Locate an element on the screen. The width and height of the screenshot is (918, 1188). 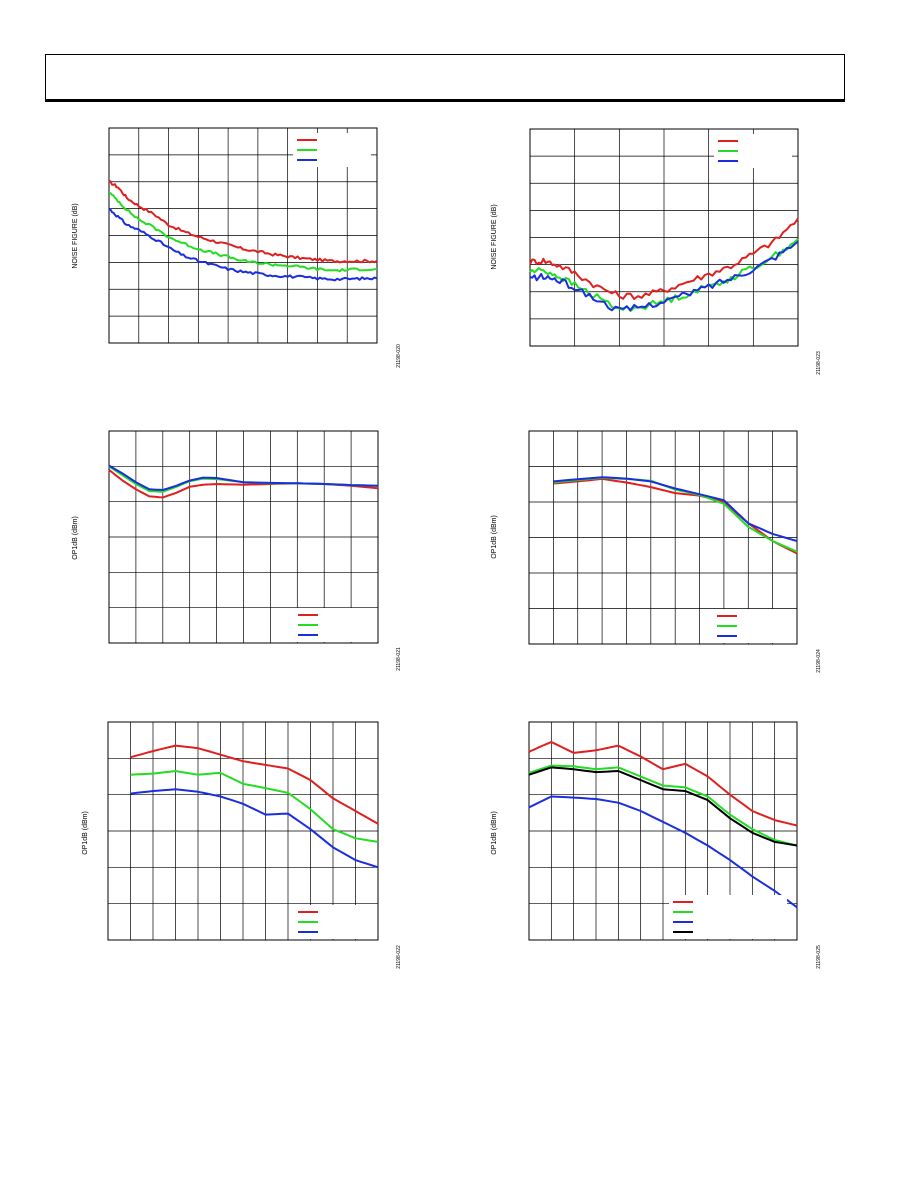
figure-id: 21198-021 is located at coordinates (398, 659).